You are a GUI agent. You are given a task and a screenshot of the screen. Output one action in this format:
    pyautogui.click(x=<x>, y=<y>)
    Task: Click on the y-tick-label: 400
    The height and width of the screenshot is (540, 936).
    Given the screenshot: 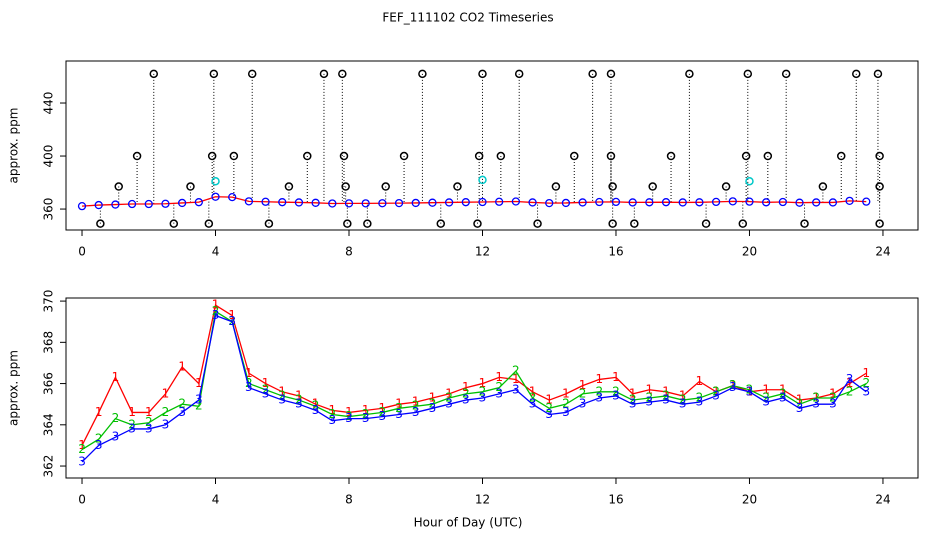 What is the action you would take?
    pyautogui.click(x=49, y=156)
    